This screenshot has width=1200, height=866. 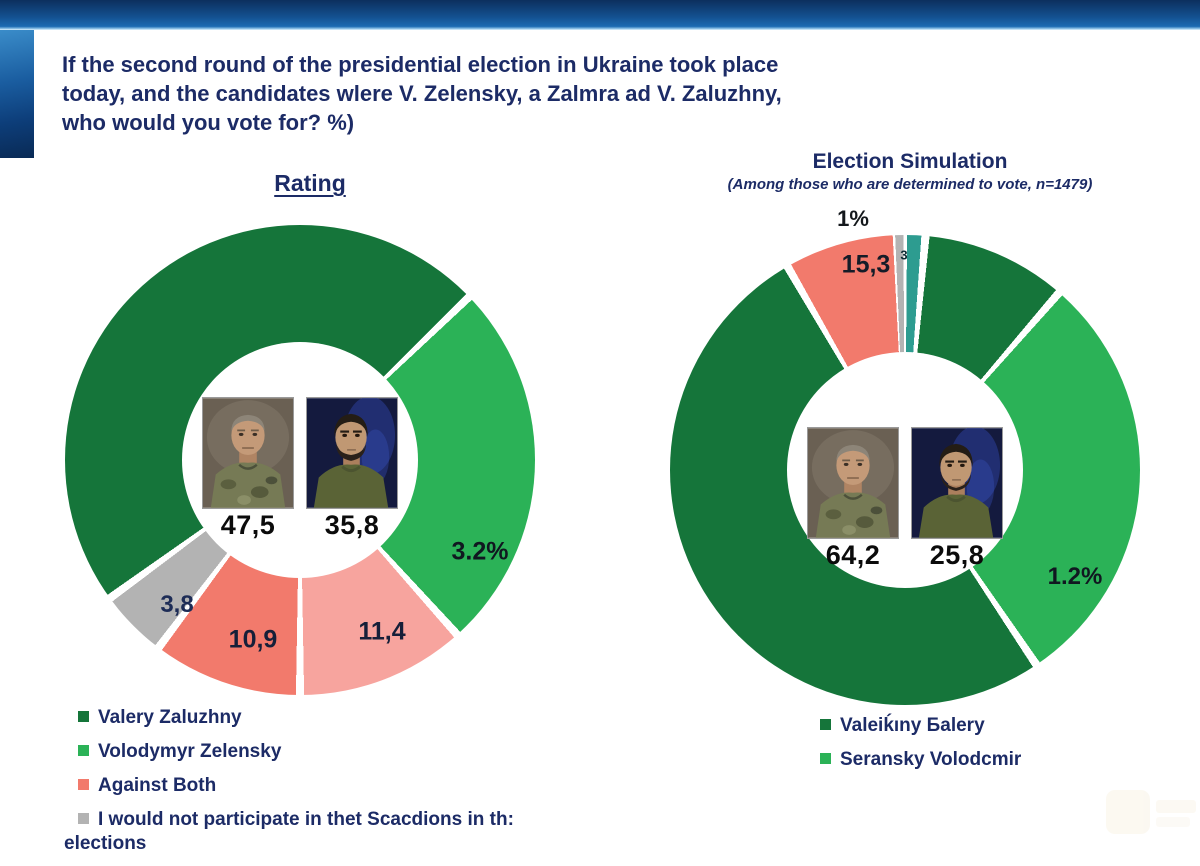 What do you see at coordinates (300, 525) in the screenshot?
I see `center-values: 47,5 35,8` at bounding box center [300, 525].